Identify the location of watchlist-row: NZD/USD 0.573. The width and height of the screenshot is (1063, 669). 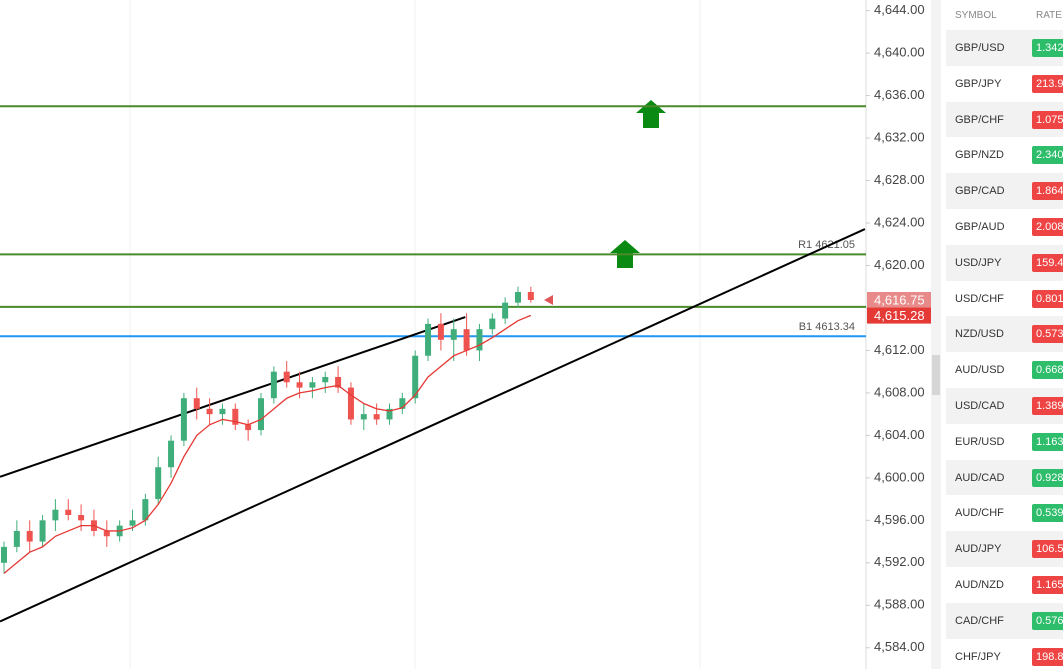
(1004, 334).